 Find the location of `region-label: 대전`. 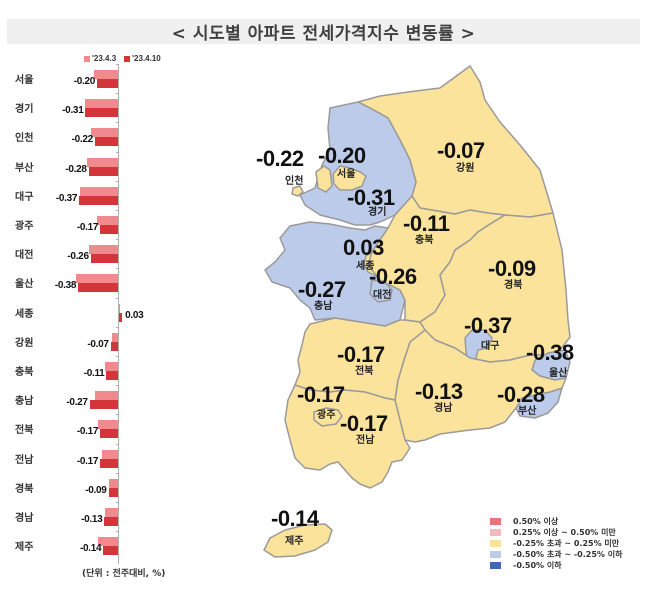

region-label: 대전 is located at coordinates (24, 256).